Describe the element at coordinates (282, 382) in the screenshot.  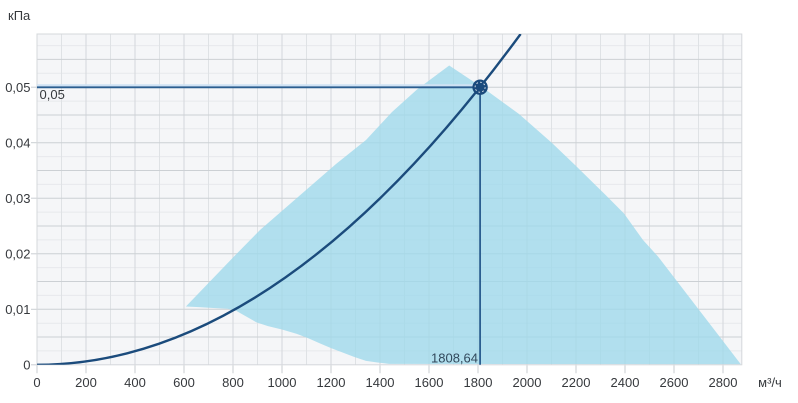
I see `svg-text: 1000` at that location.